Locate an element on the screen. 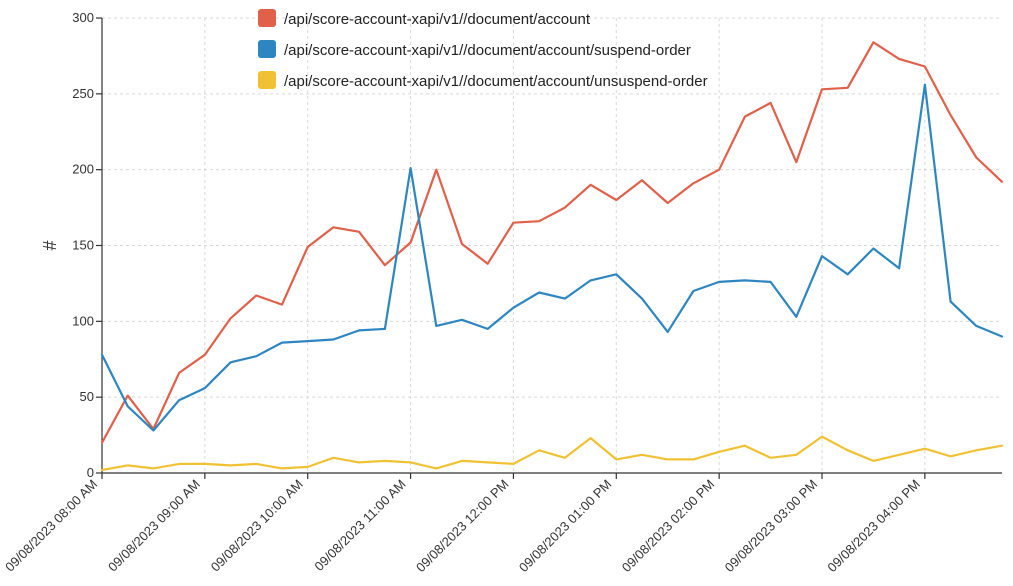 The image size is (1013, 586). x-tick-label: 09/08/2023 11:00 AM is located at coordinates (359, 525).